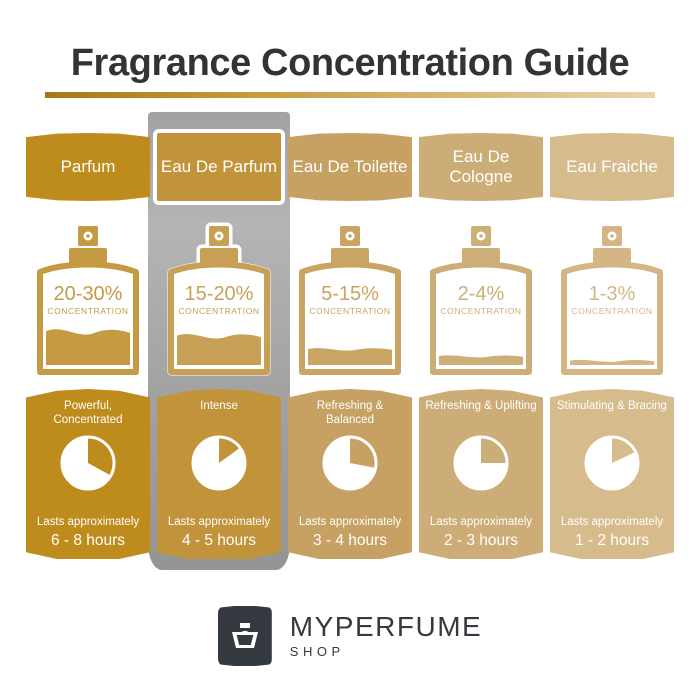  I want to click on perfume-bottle-parfum: 20-30% CONCENTRATION, so click(88, 295).